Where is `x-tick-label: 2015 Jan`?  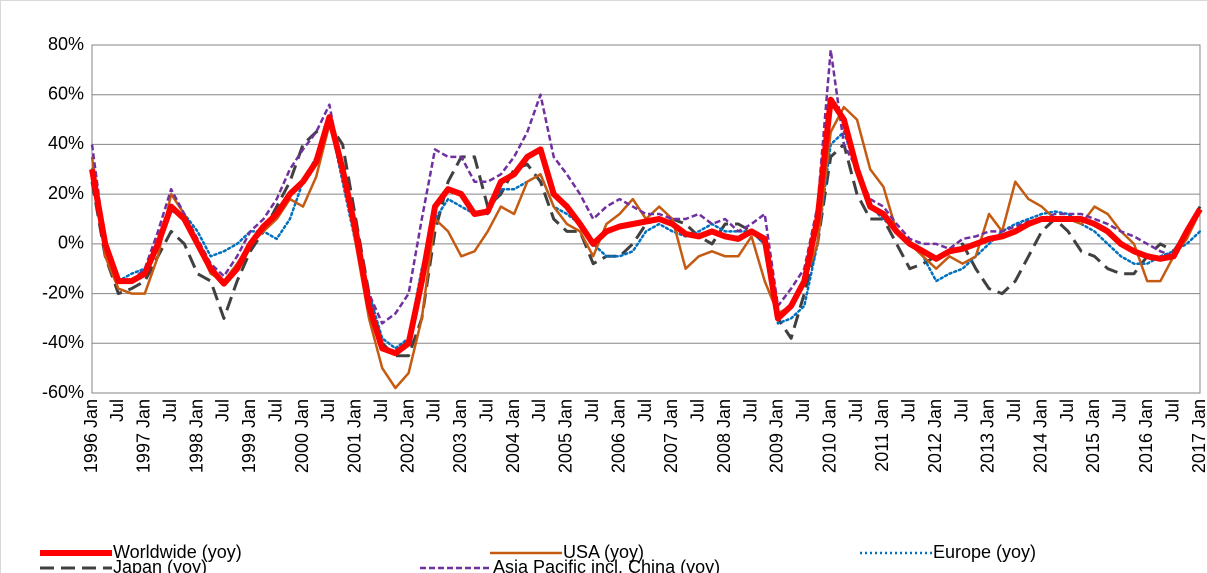
x-tick-label: 2015 Jan is located at coordinates (1093, 436).